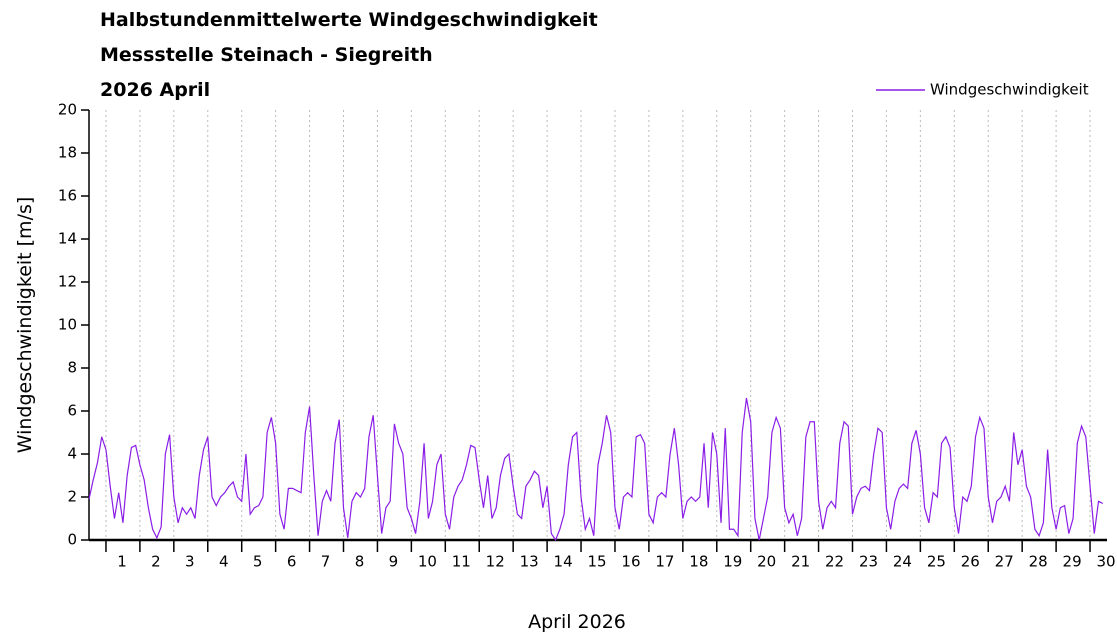 This screenshot has height=639, width=1117. Describe the element at coordinates (427, 562) in the screenshot. I see `x-tick-label: 10` at that location.